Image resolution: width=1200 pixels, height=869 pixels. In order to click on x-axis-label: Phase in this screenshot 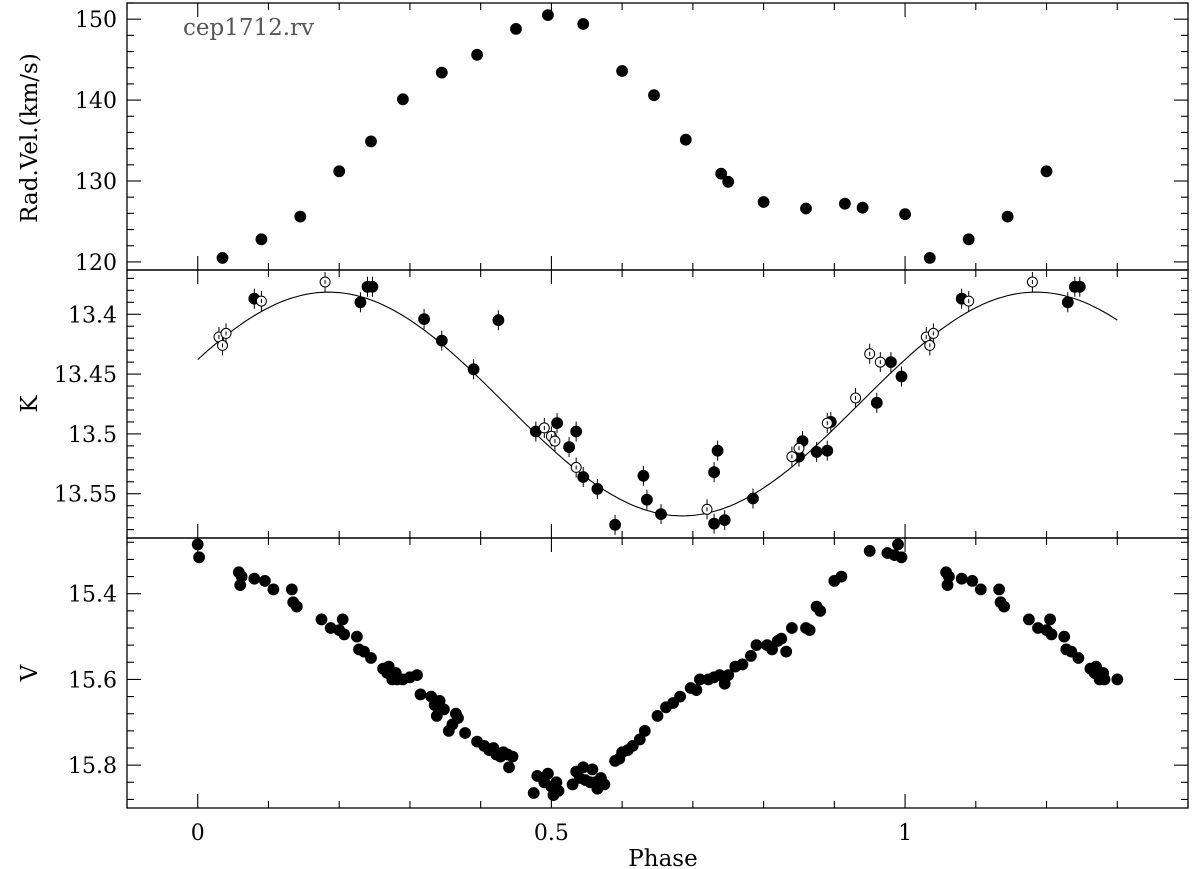, I will do `click(662, 857)`.